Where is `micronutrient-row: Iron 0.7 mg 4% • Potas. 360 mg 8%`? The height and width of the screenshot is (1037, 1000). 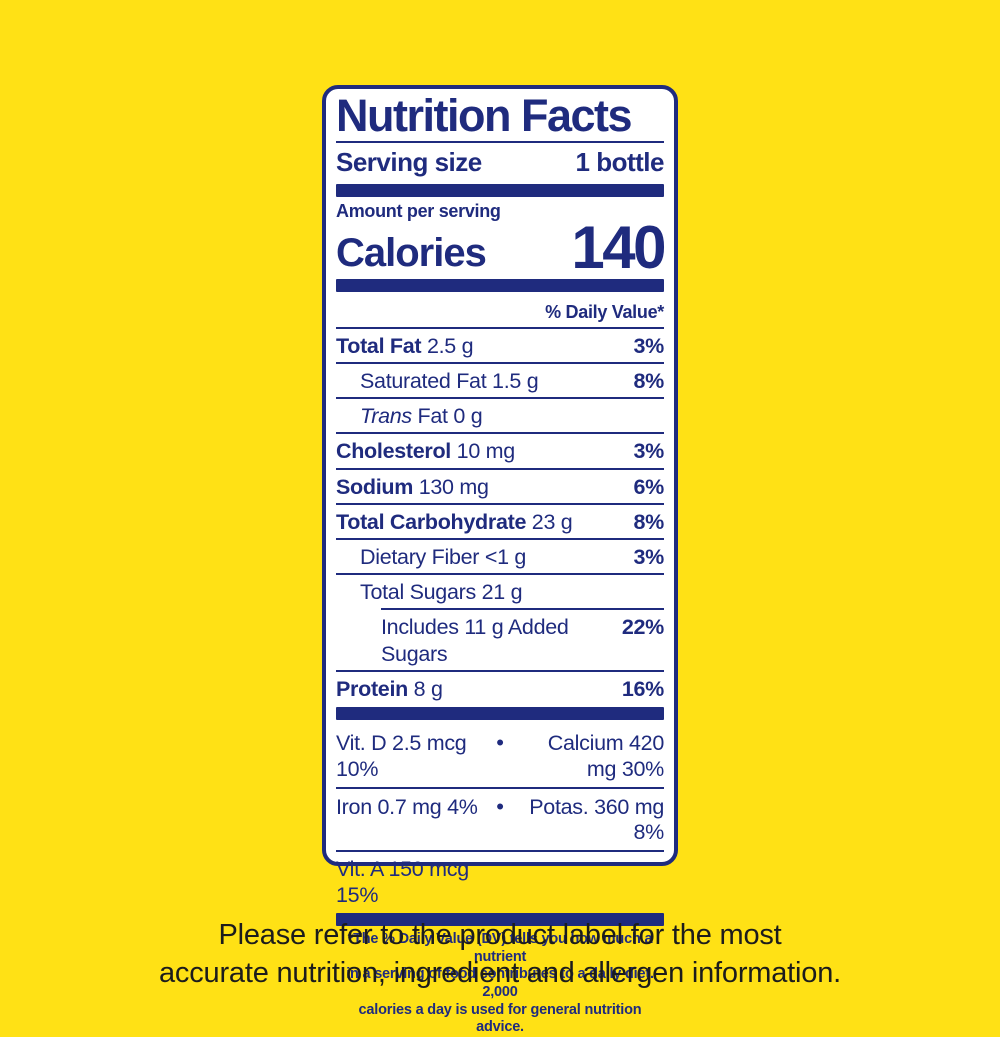 micronutrient-row: Iron 0.7 mg 4% • Potas. 360 mg 8% is located at coordinates (500, 818).